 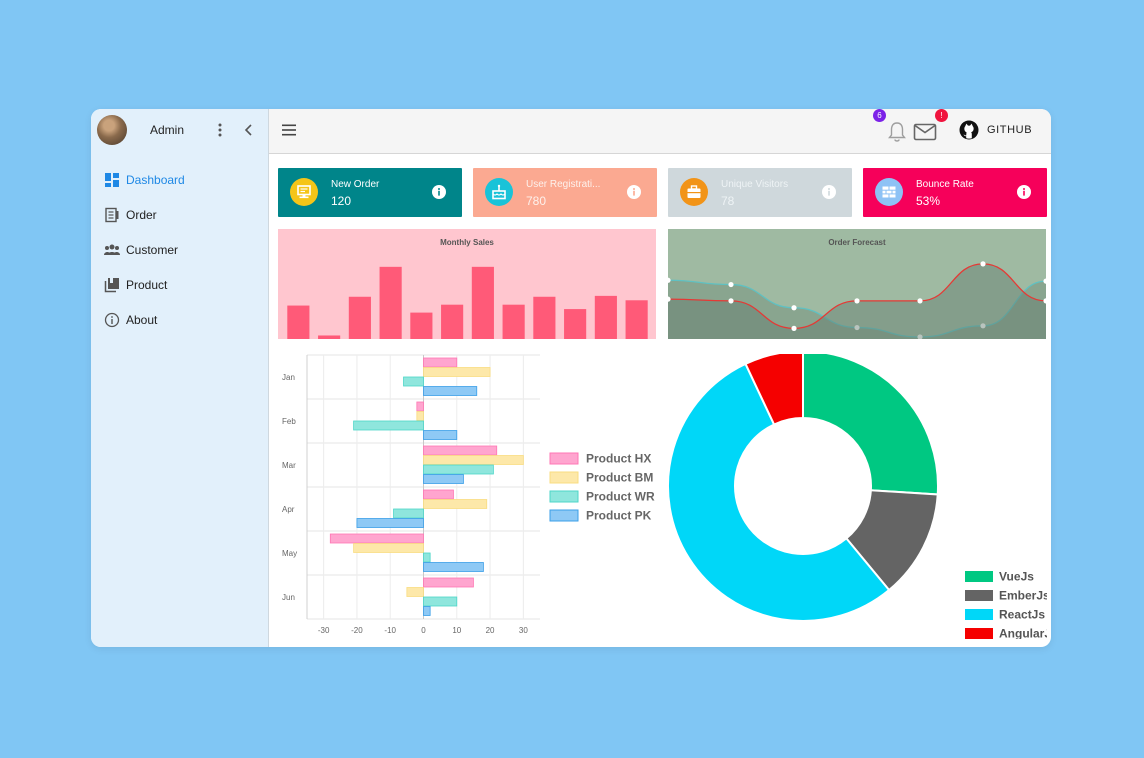 What do you see at coordinates (620, 497) in the screenshot?
I see `legend-label: Product WR` at bounding box center [620, 497].